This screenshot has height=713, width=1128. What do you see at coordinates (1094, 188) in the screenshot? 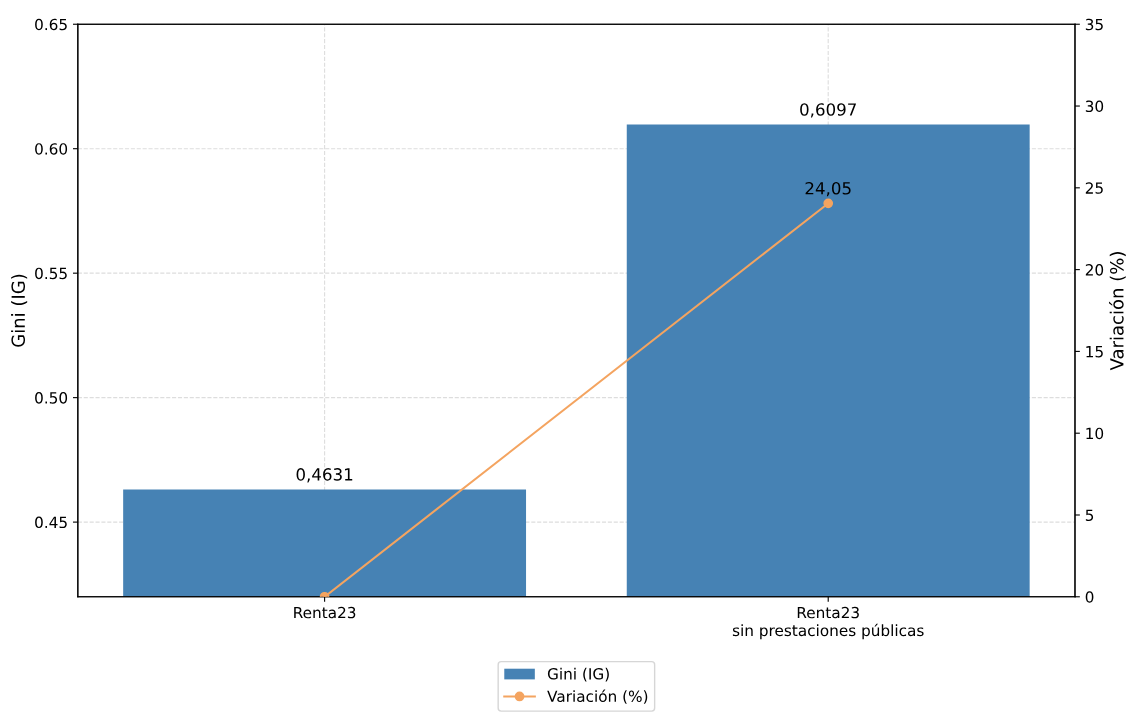
I see `y2-tick-label: 25` at bounding box center [1094, 188].